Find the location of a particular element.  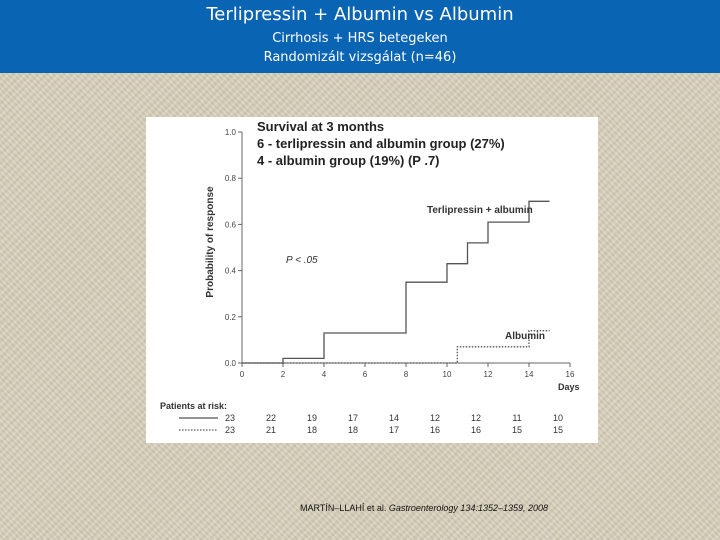

risk-table-cell: 10 is located at coordinates (558, 418).